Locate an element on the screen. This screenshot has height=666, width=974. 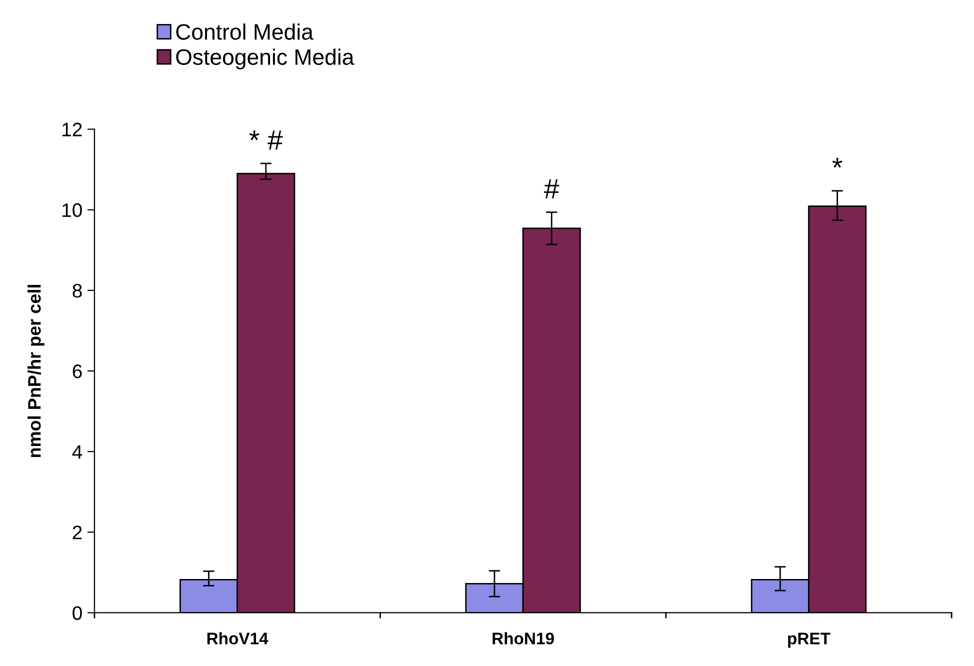
legend-label: Osteogenic Media is located at coordinates (265, 59).